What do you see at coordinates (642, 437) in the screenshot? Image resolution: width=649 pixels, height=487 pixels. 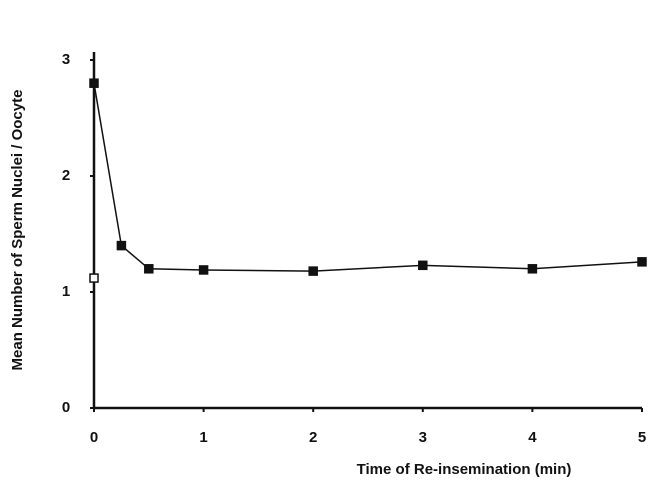 I see `x-tick-label: 5` at bounding box center [642, 437].